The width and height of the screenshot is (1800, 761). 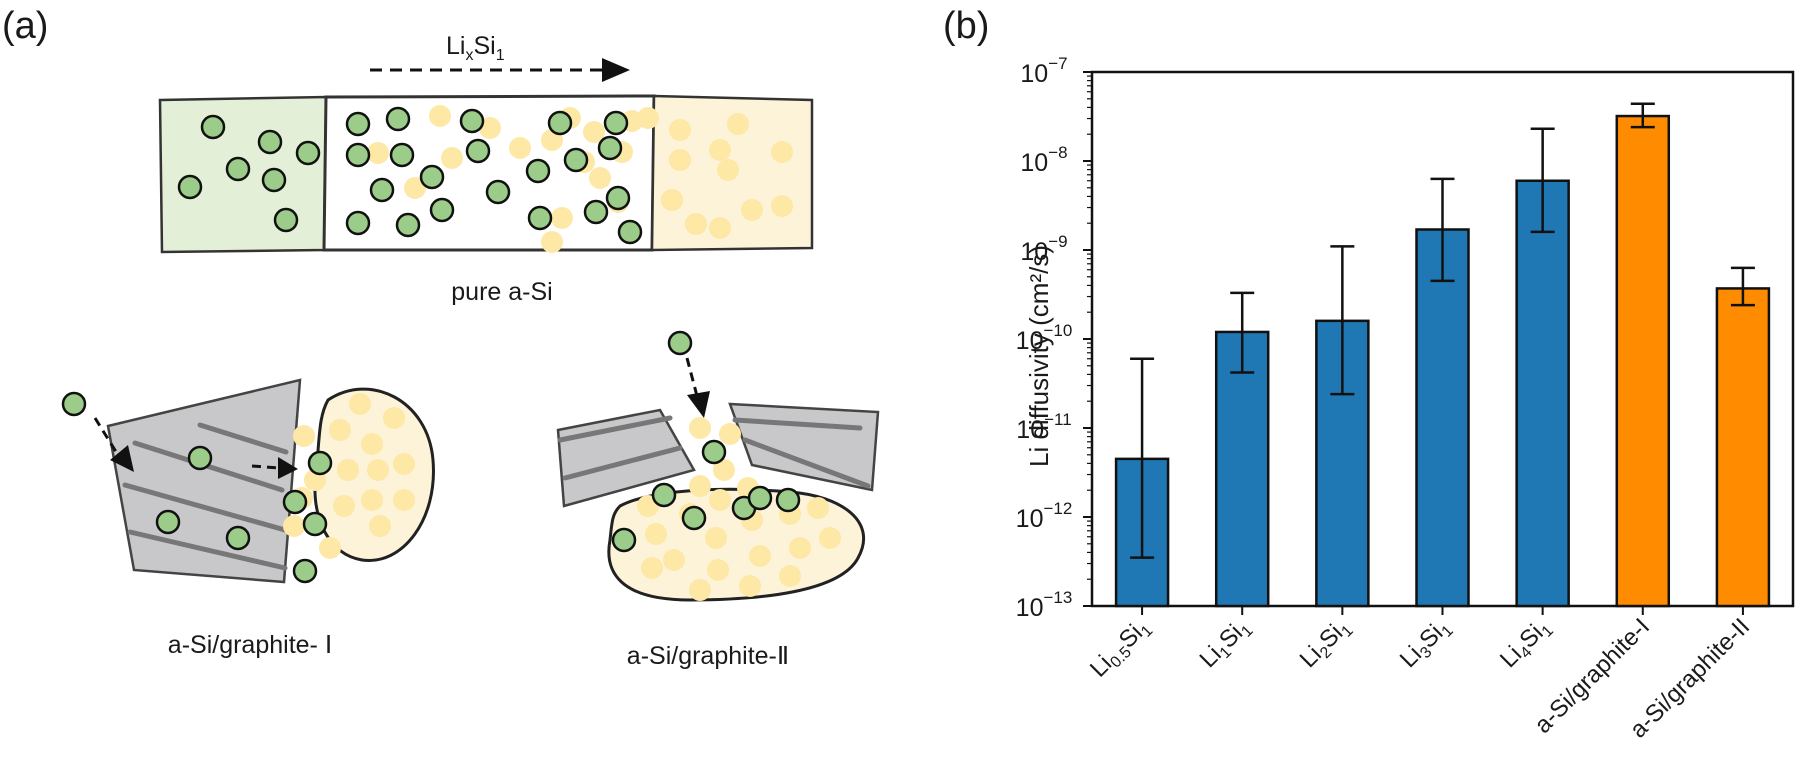 I want to click on x-tick-label: Li2Si1, so click(x=1326, y=644).